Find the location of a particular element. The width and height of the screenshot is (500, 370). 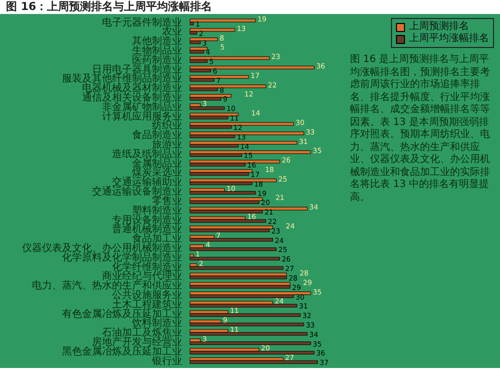

y-tick-label: 生物制品业 is located at coordinates (157, 50).